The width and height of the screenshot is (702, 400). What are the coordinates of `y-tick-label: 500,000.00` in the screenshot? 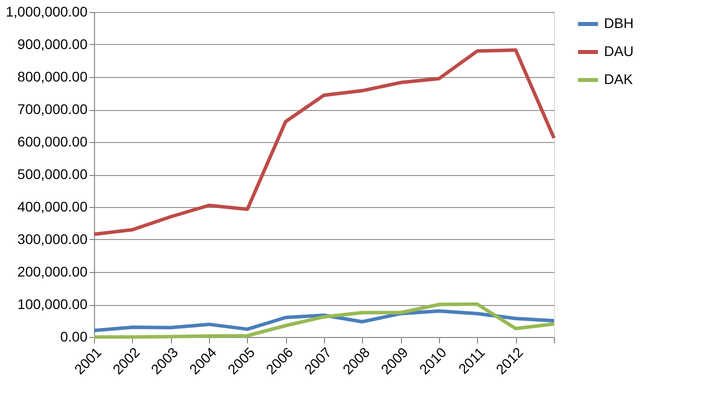 It's located at (52, 174).